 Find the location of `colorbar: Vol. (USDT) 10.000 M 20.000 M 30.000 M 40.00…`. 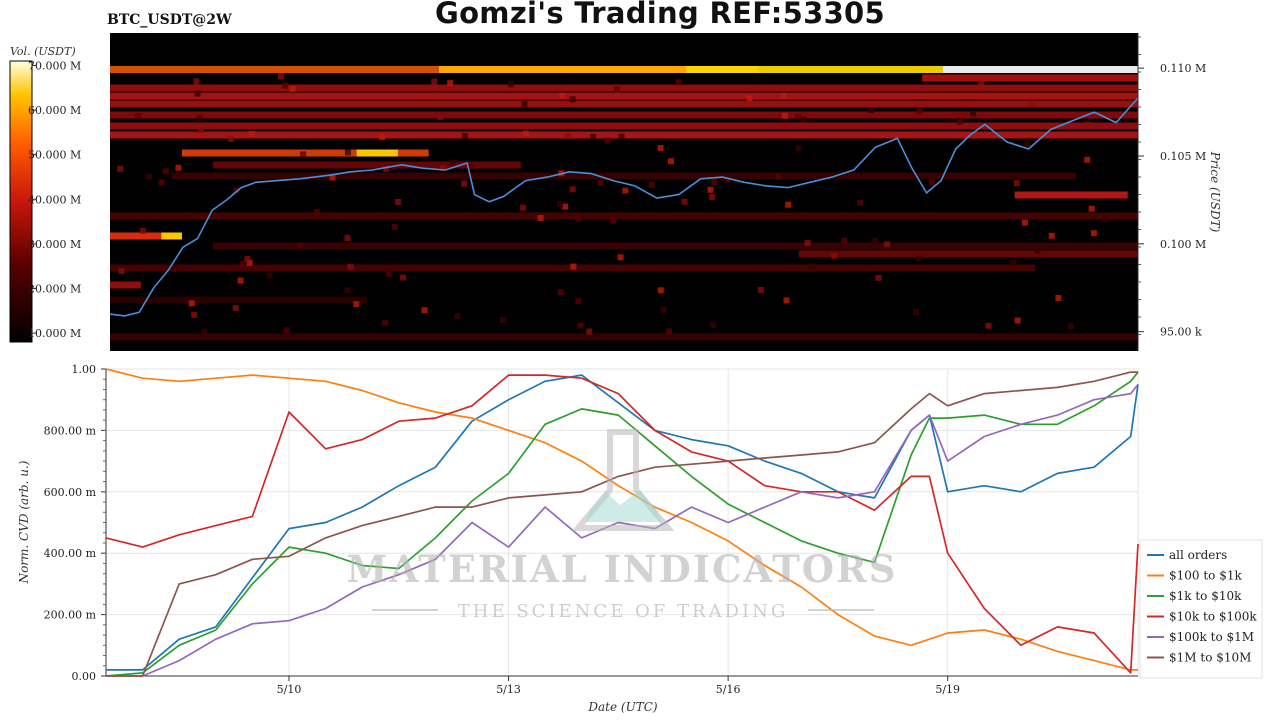

colorbar: Vol. (USDT) 10.000 M 20.000 M 30.000 M 40.00… is located at coordinates (45, 194).